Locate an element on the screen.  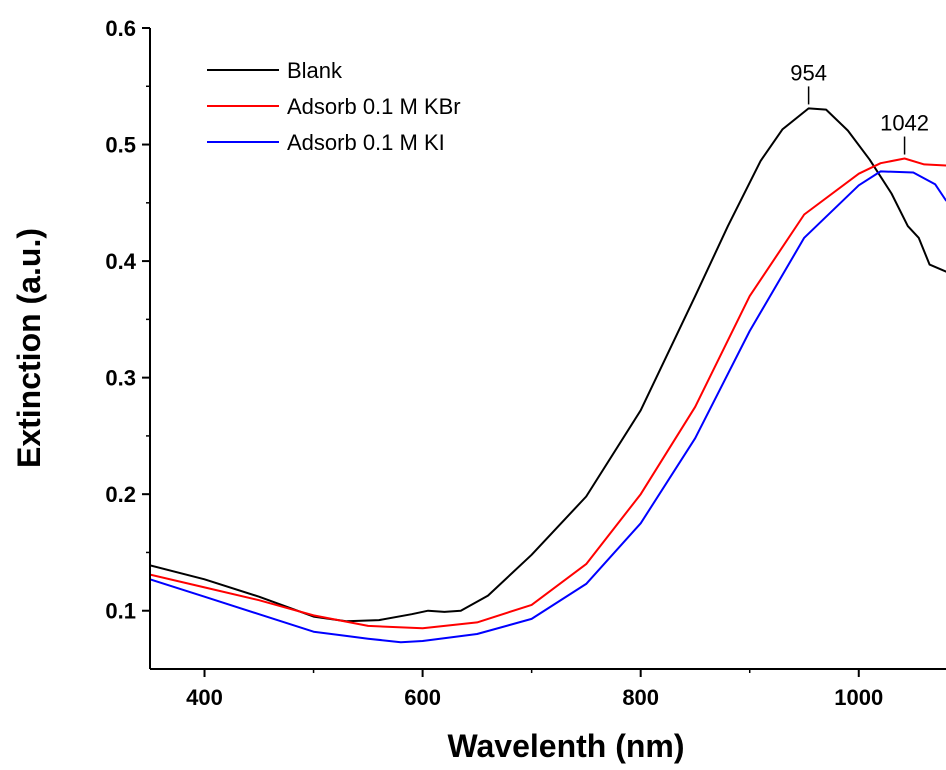
x-axis-title: Wavelenth (nm) is located at coordinates (565, 746).